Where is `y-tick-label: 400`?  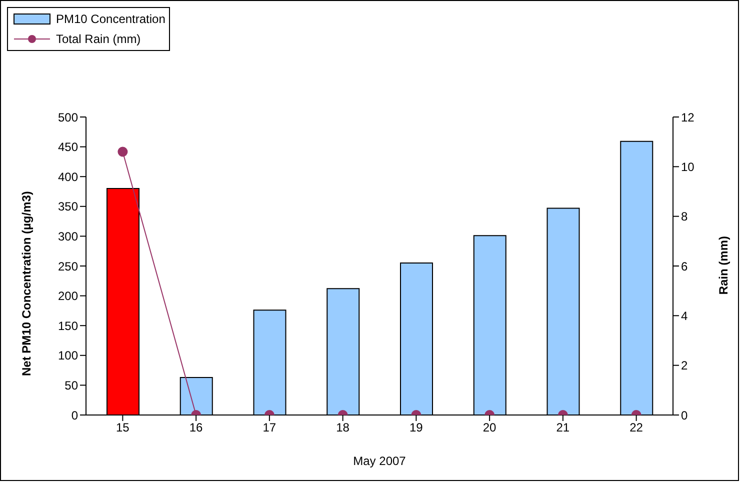 y-tick-label: 400 is located at coordinates (68, 177).